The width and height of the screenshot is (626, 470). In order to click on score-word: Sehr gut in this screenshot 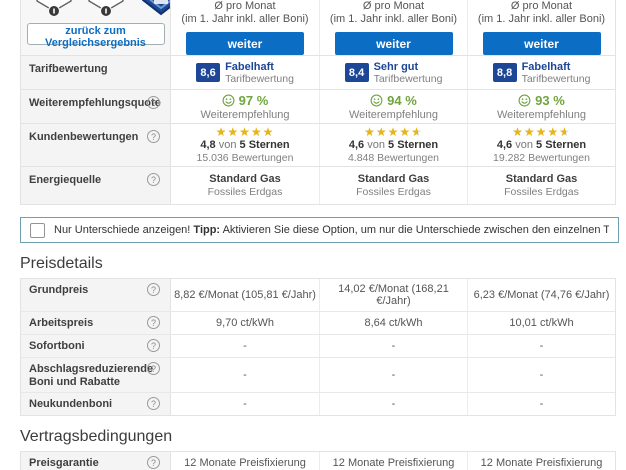, I will do `click(396, 66)`.